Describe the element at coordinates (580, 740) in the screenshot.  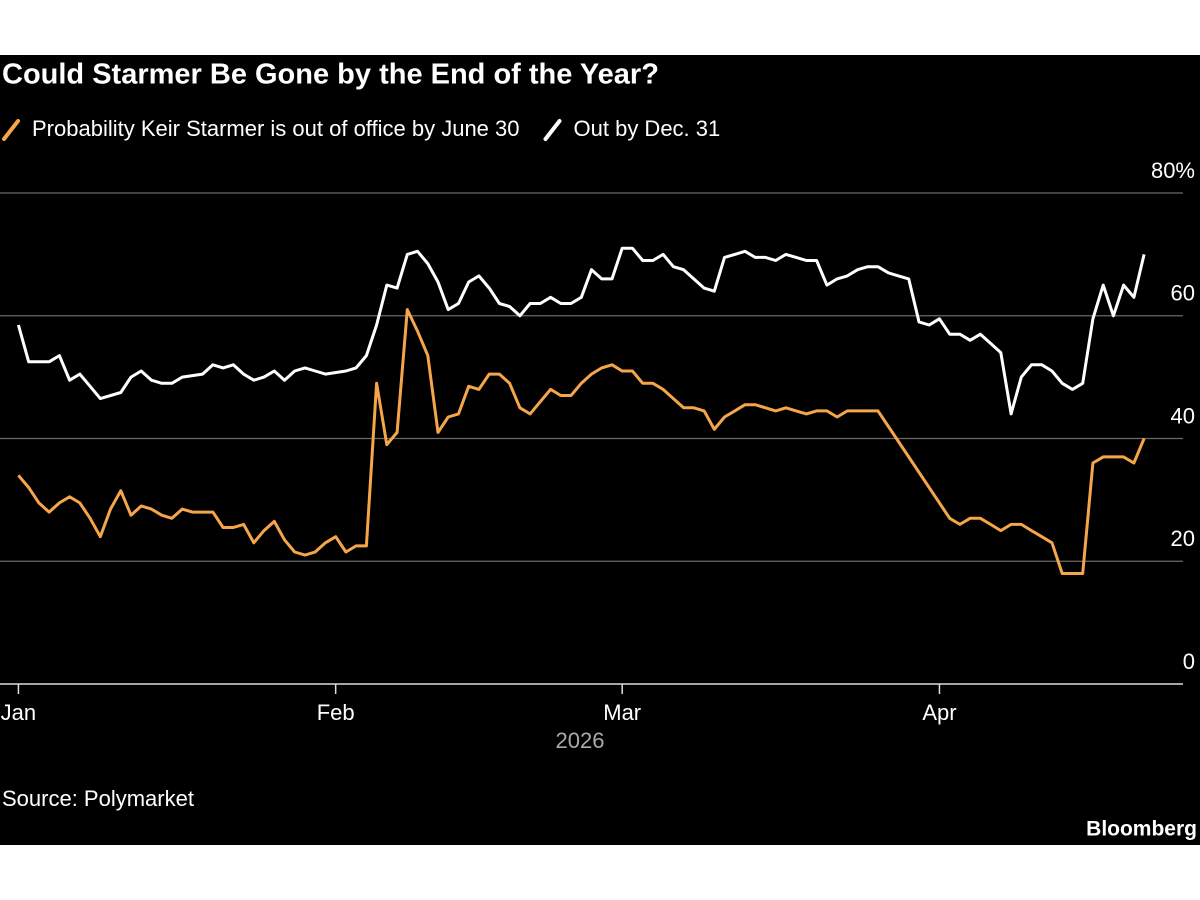
I see `x-axis-label: 2026` at that location.